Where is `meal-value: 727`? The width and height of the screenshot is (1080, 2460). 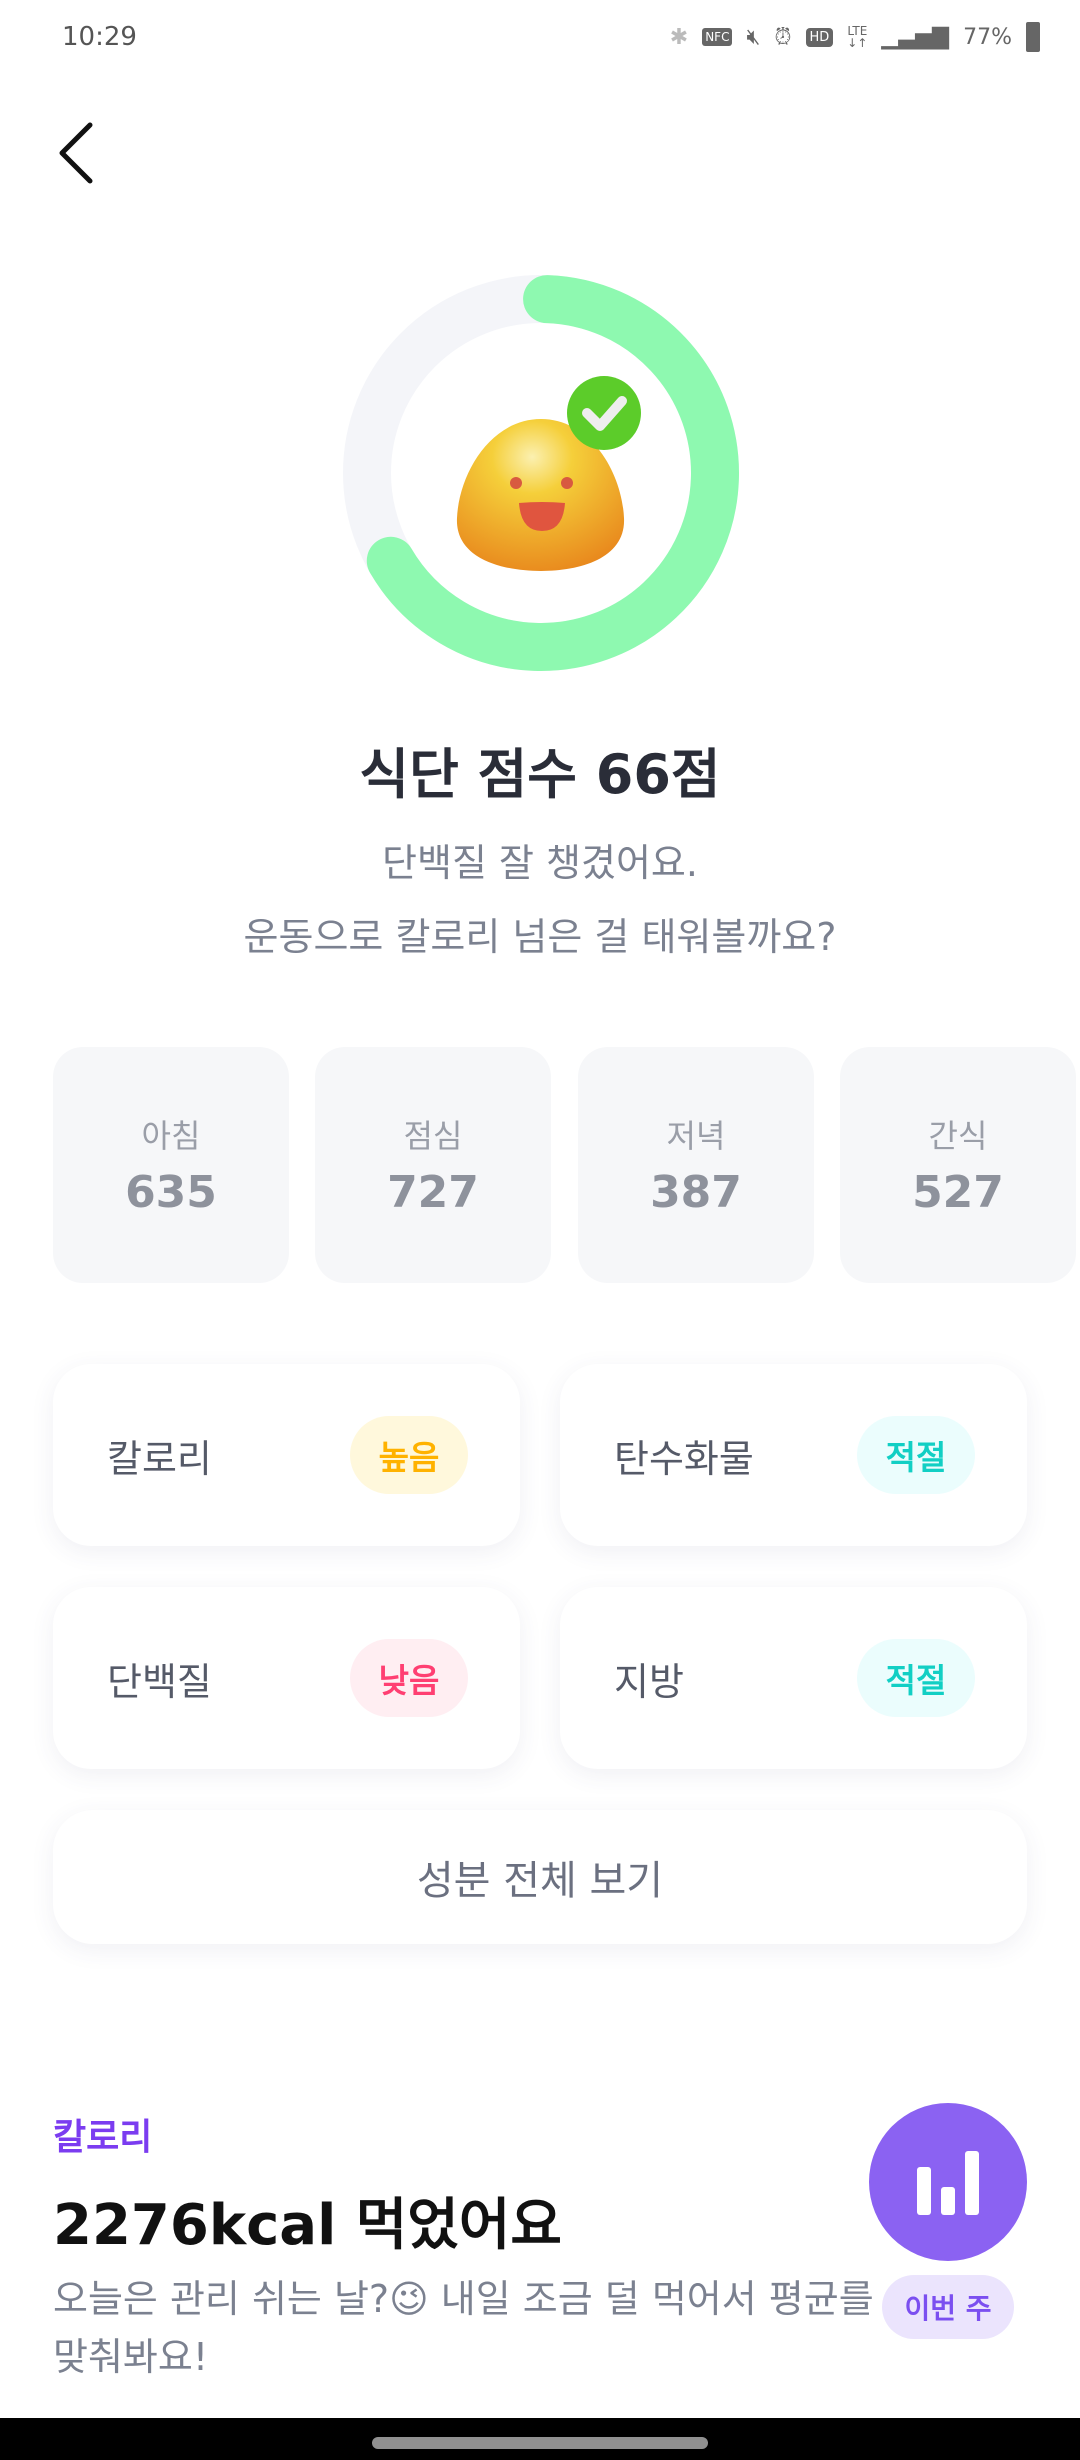 meal-value: 727 is located at coordinates (433, 1192).